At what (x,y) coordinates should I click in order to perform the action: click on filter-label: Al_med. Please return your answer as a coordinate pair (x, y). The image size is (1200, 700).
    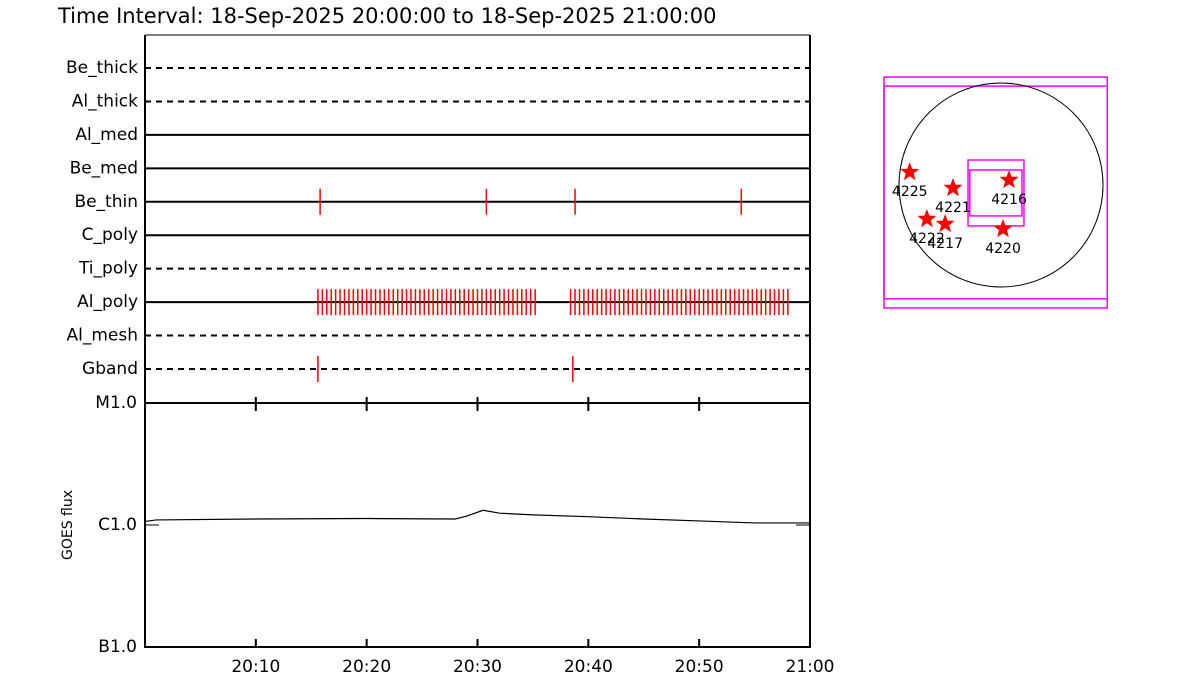
    Looking at the image, I should click on (106, 135).